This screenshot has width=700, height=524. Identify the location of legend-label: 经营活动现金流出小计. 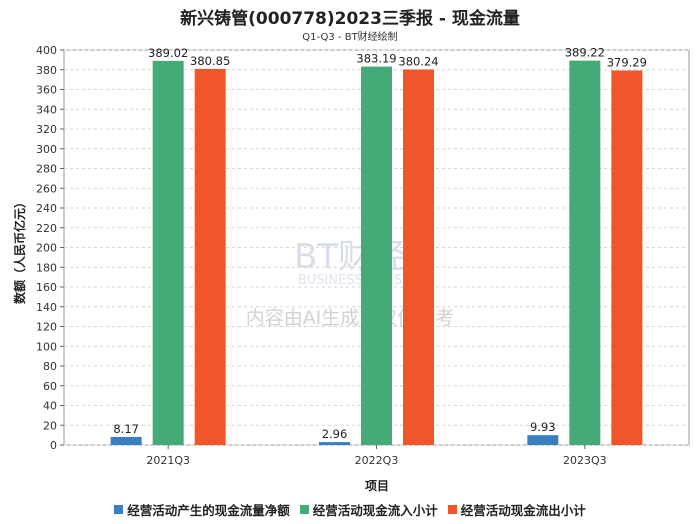
(523, 510).